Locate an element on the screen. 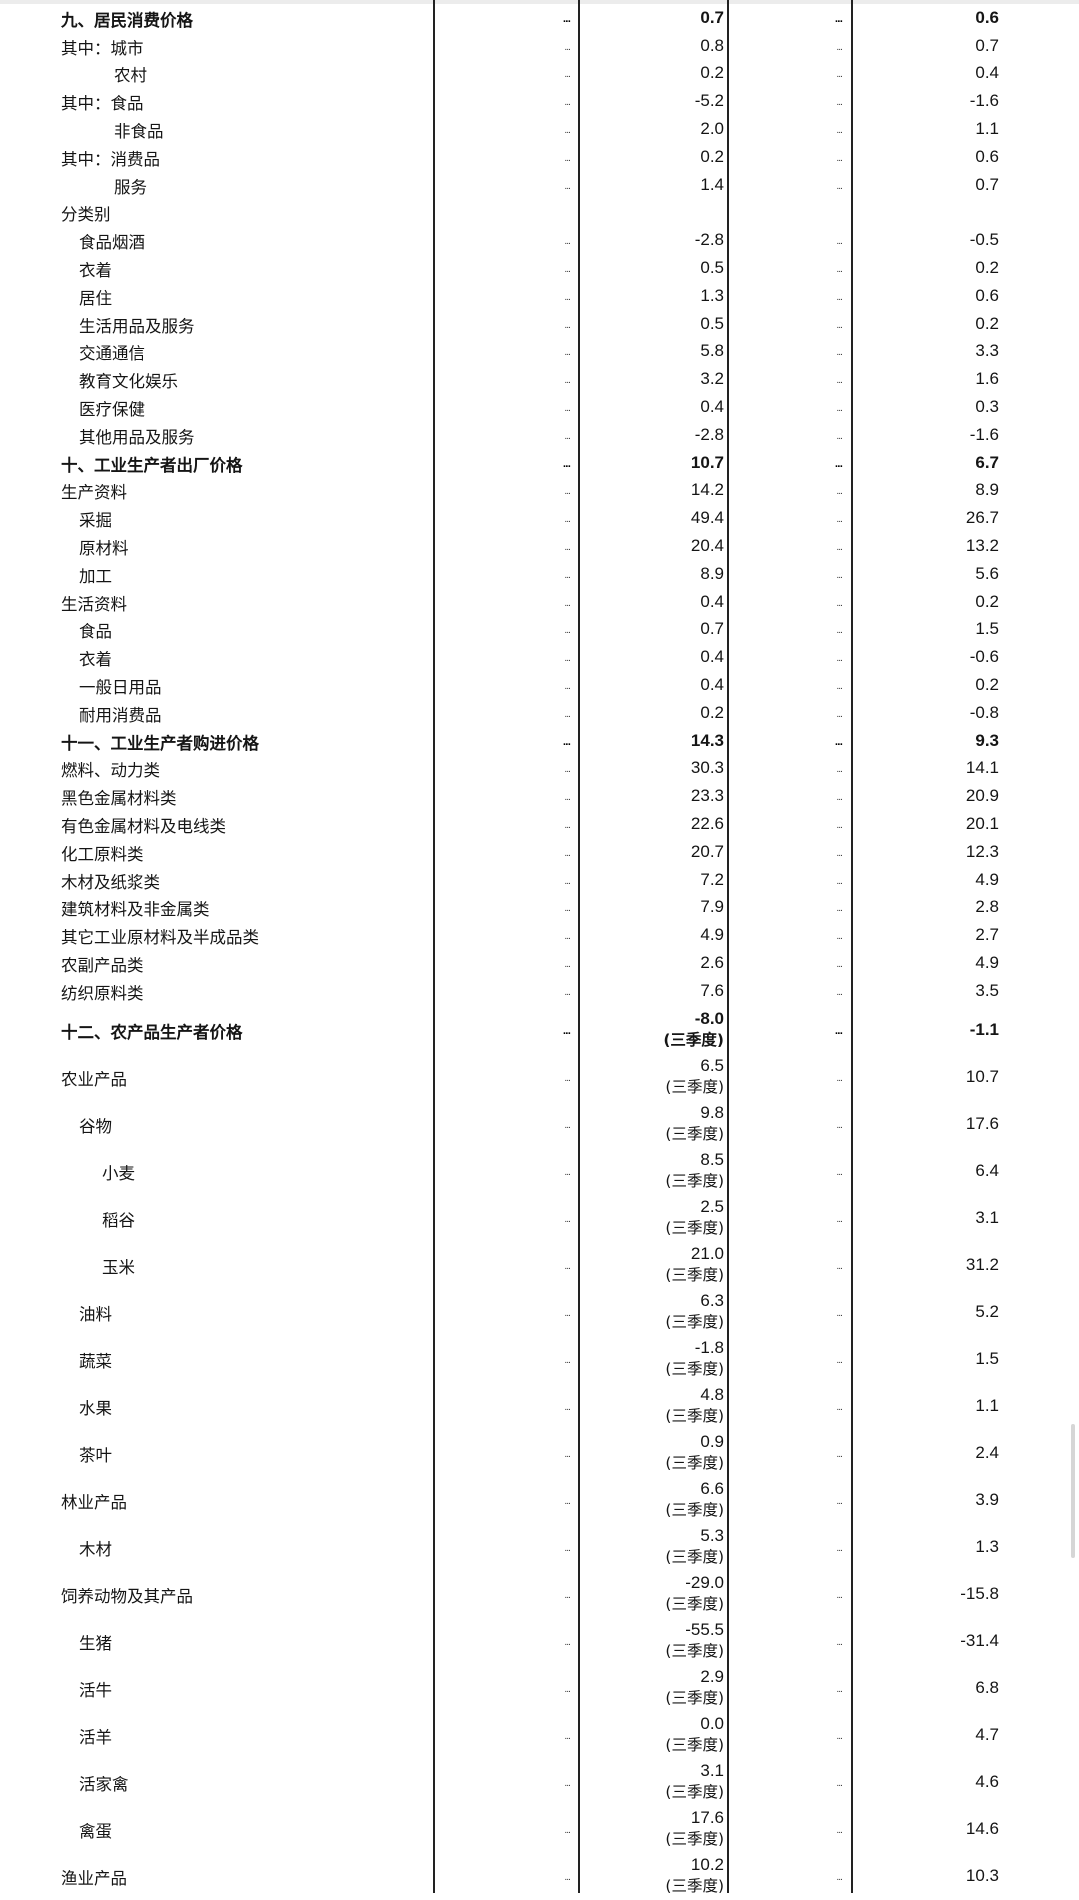  row-label: 教育文化娱乐 is located at coordinates (128, 382).